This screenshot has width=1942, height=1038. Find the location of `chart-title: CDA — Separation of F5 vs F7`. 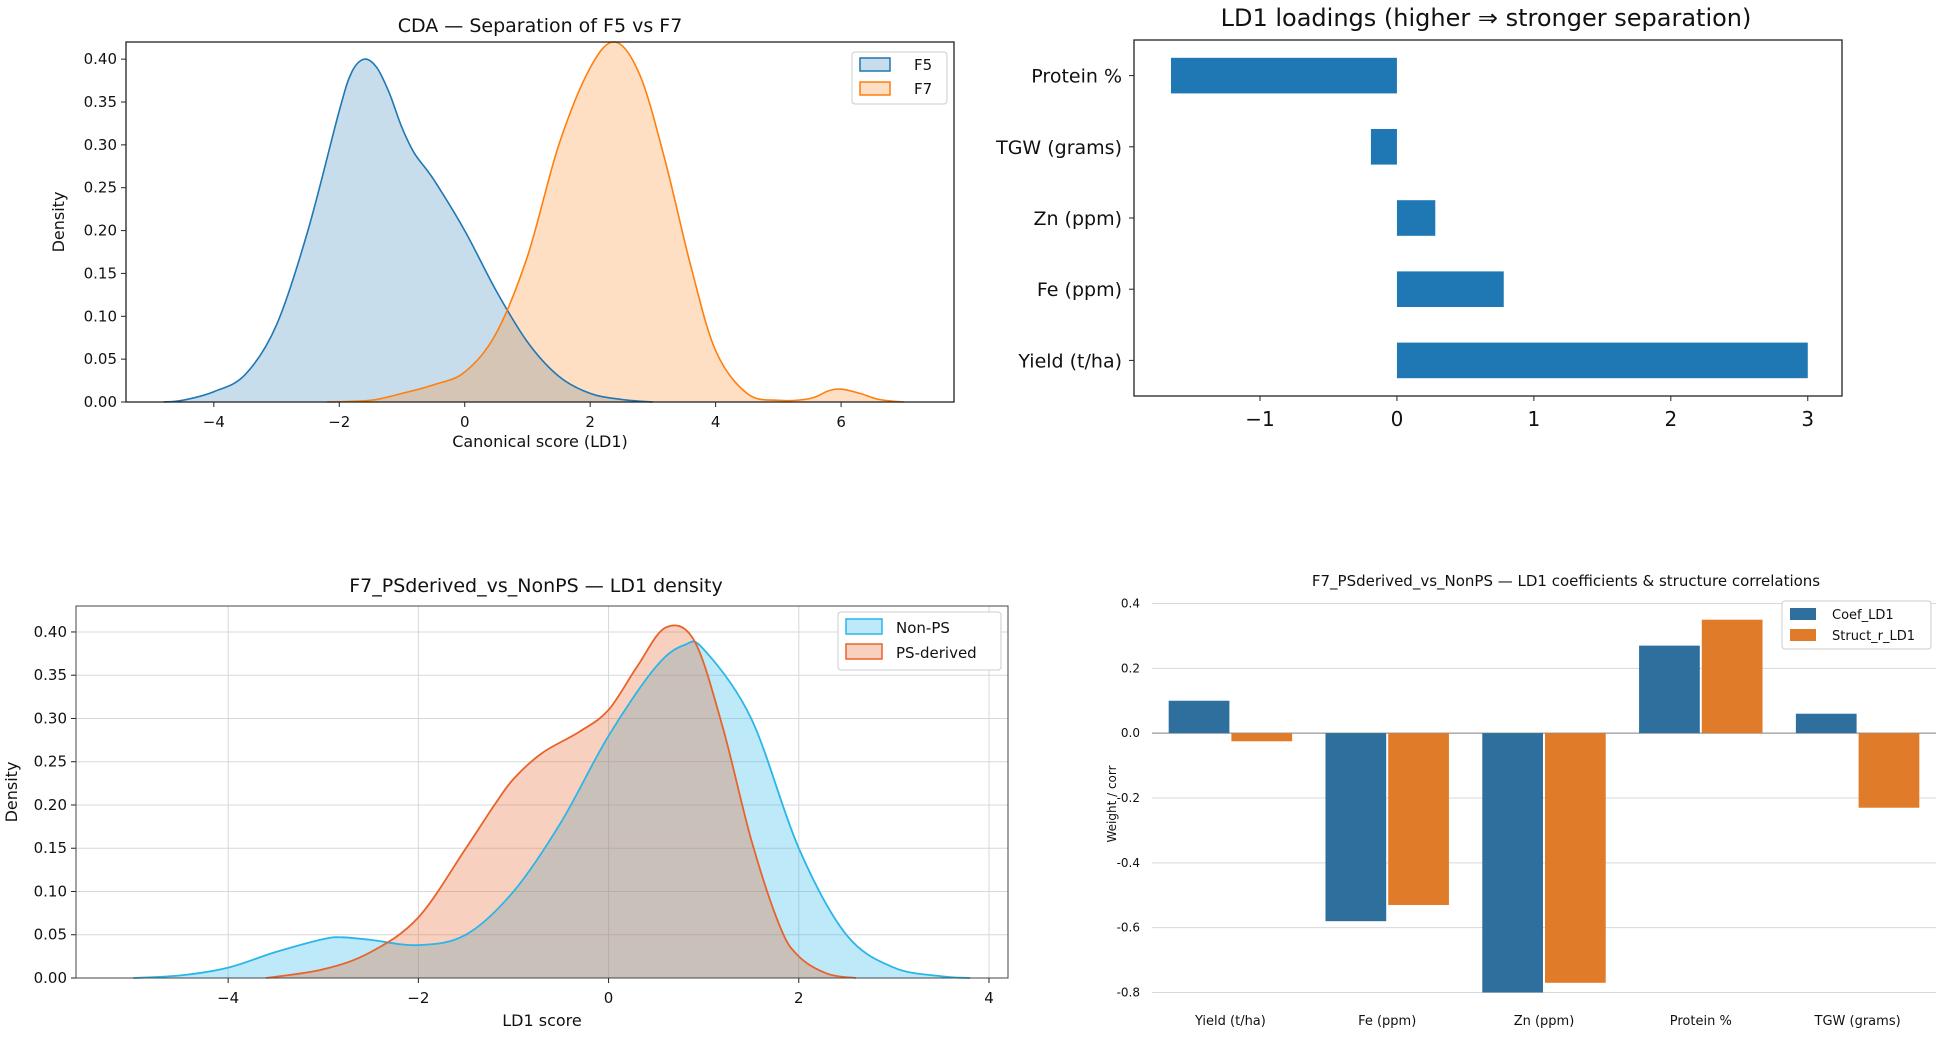

chart-title: CDA — Separation of F5 vs F7 is located at coordinates (540, 26).